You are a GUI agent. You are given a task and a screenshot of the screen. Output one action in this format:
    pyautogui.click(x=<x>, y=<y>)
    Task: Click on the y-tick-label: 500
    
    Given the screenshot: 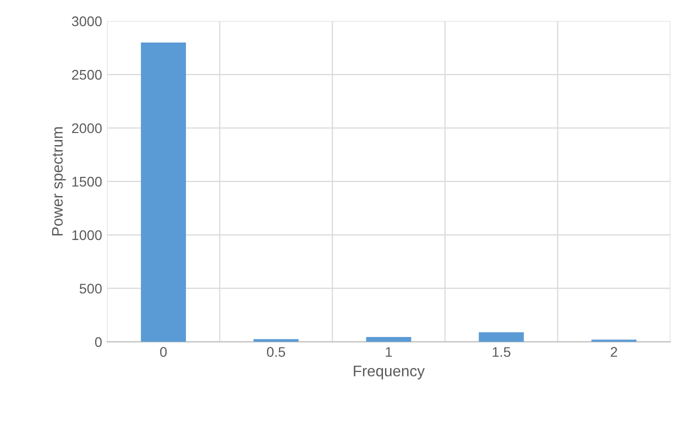 What is the action you would take?
    pyautogui.click(x=91, y=289)
    